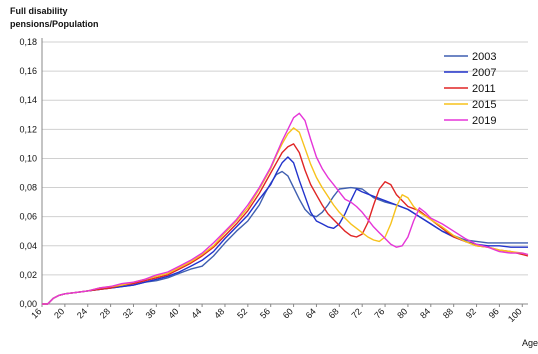 The width and height of the screenshot is (538, 354). Describe the element at coordinates (356, 313) in the screenshot. I see `x-tick-label-14: 72` at that location.